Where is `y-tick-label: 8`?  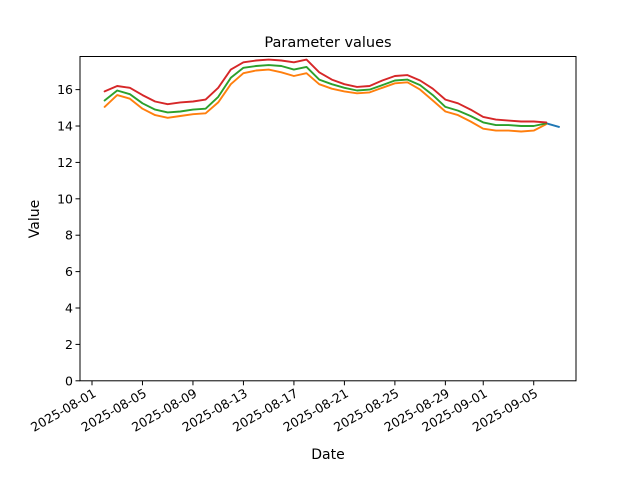 y-tick-label: 8 is located at coordinates (69, 235).